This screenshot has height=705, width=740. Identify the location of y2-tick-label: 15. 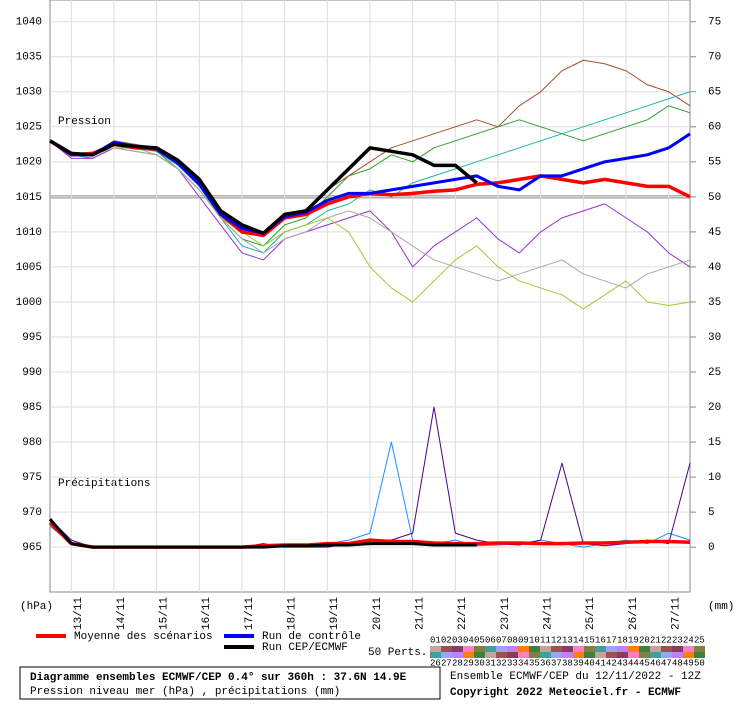
(714, 443).